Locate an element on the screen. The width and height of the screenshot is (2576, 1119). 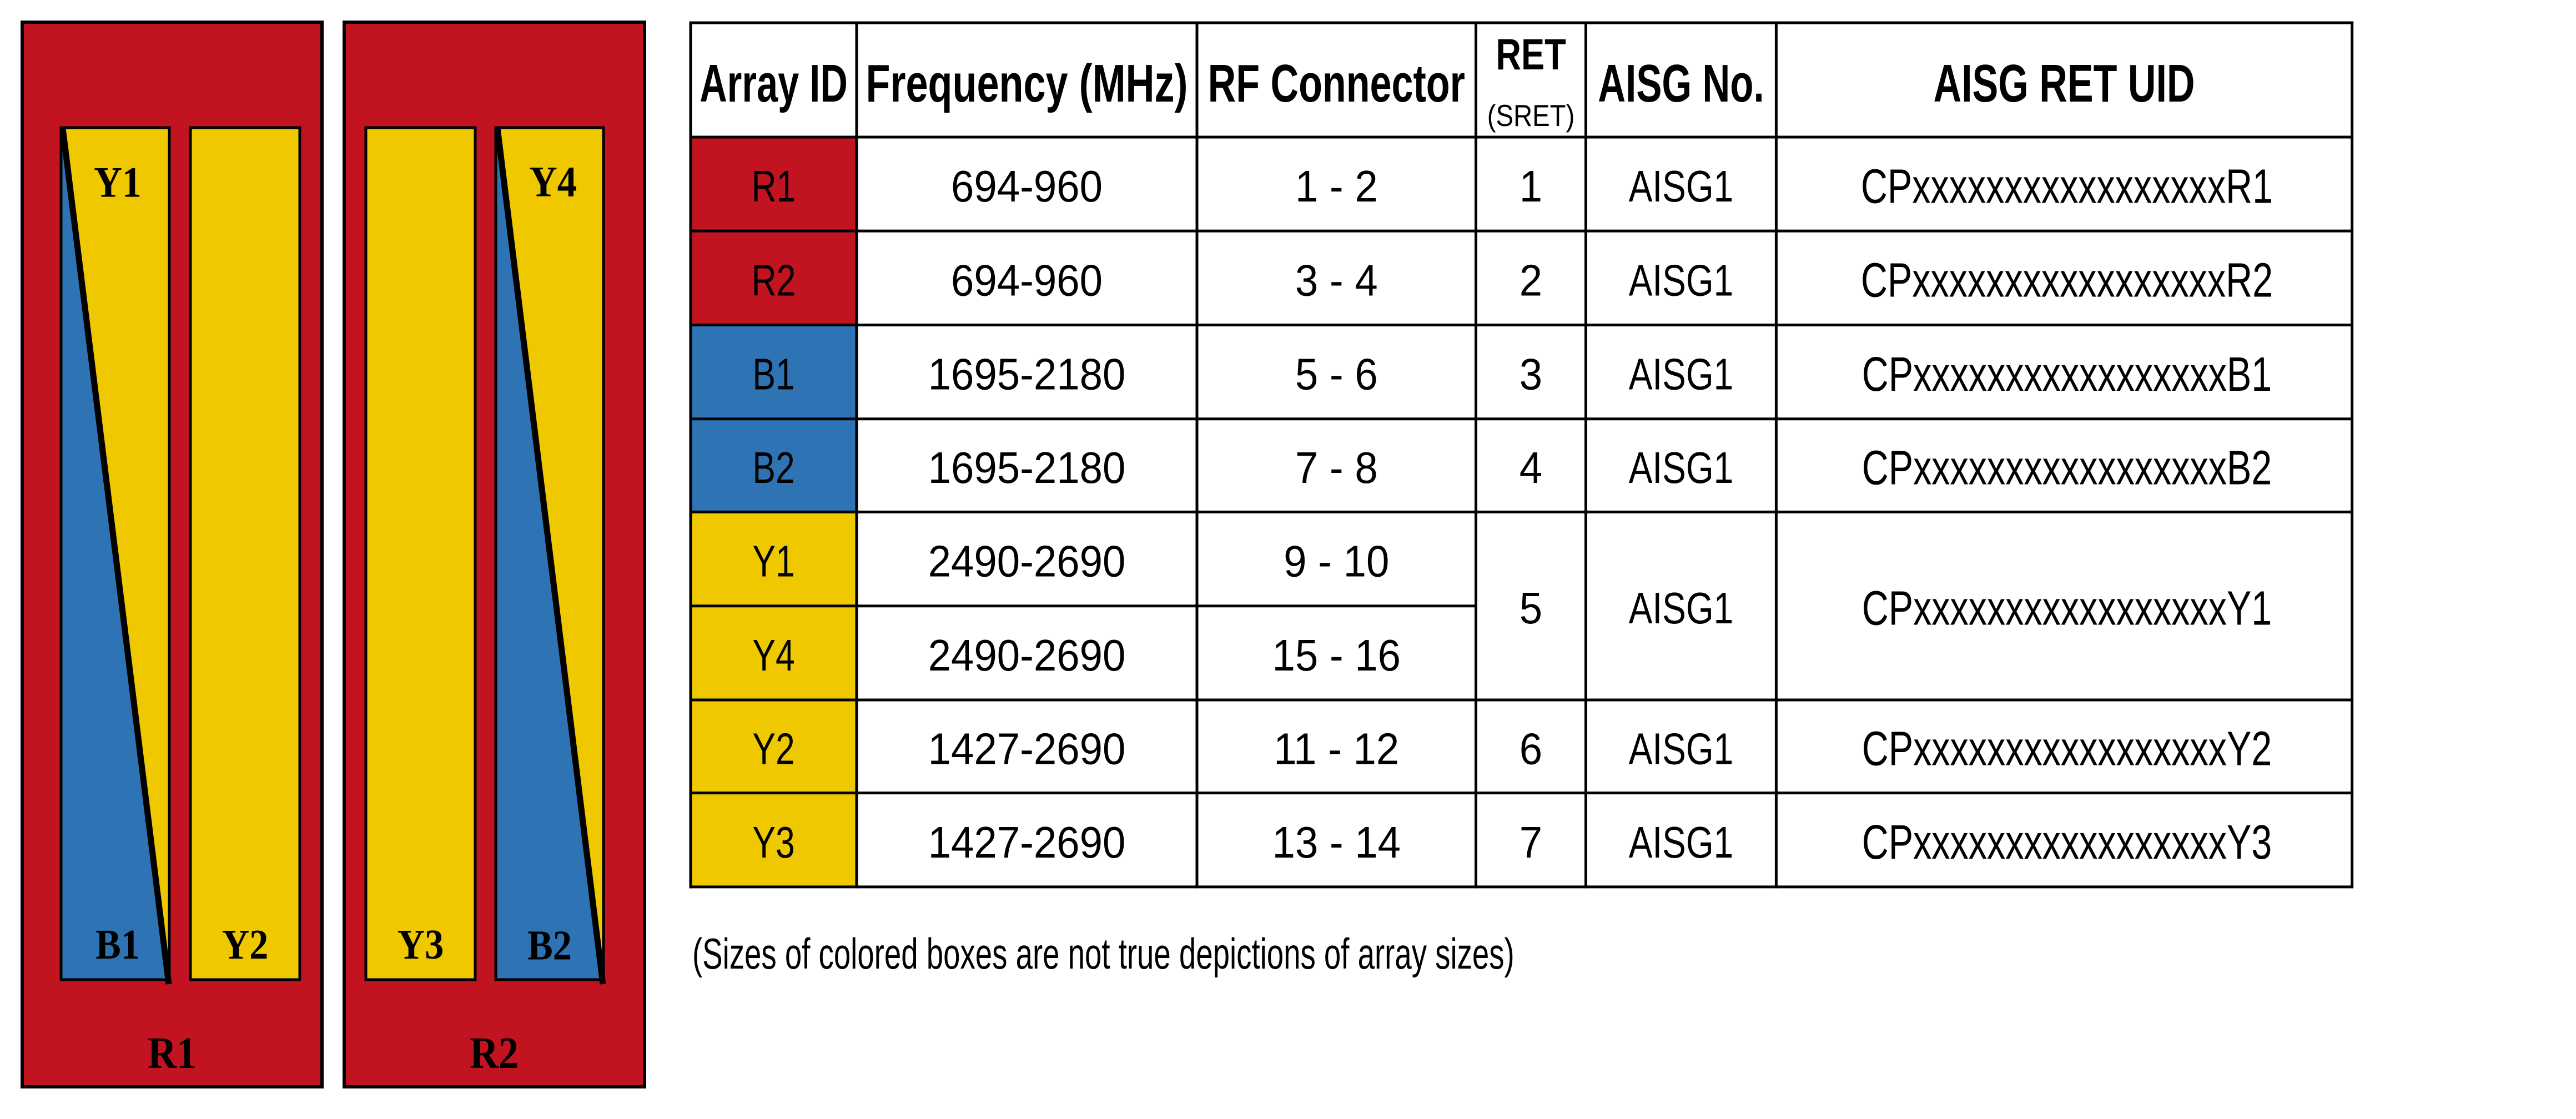
svg-text: 13 - 14 is located at coordinates (1336, 842).